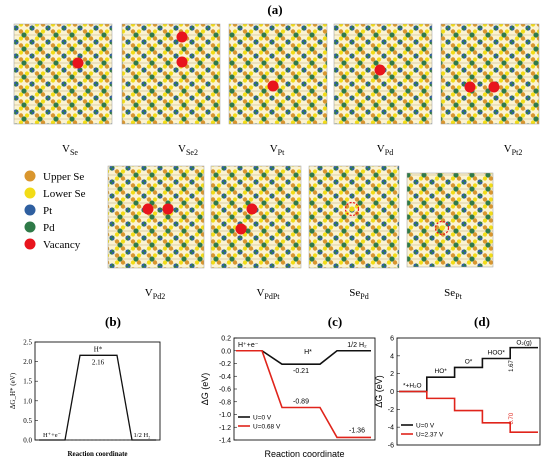 The width and height of the screenshot is (550, 463). What do you see at coordinates (225, 428) in the screenshot?
I see `y-tick-label: -1.2` at bounding box center [225, 428].